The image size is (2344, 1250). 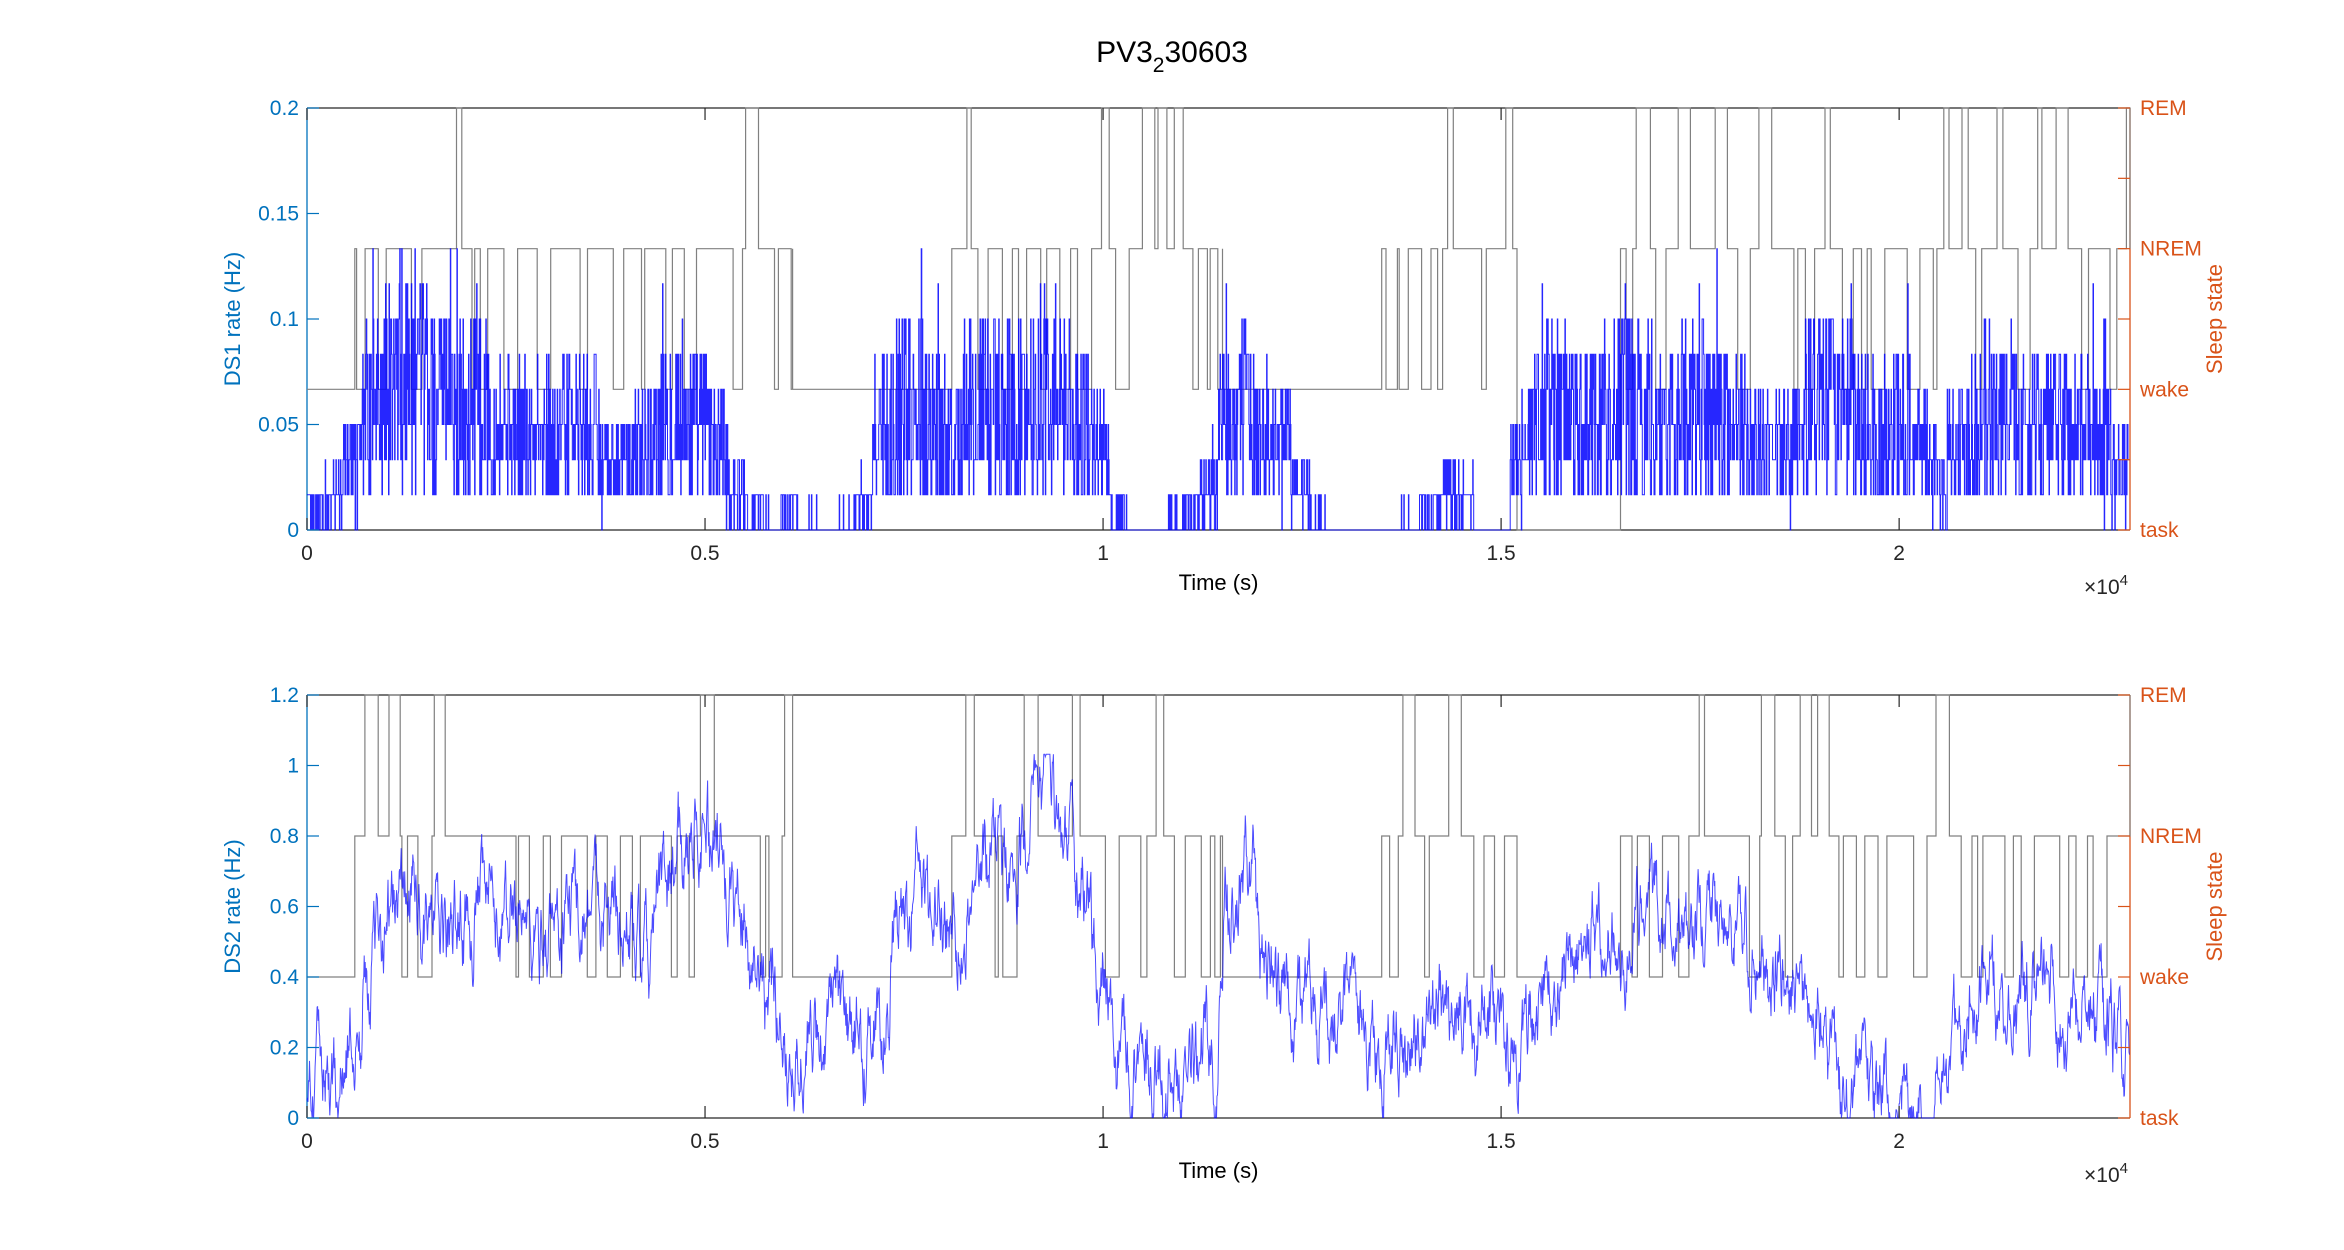 I want to click on y-tick-label: 0.8, so click(x=284, y=836).